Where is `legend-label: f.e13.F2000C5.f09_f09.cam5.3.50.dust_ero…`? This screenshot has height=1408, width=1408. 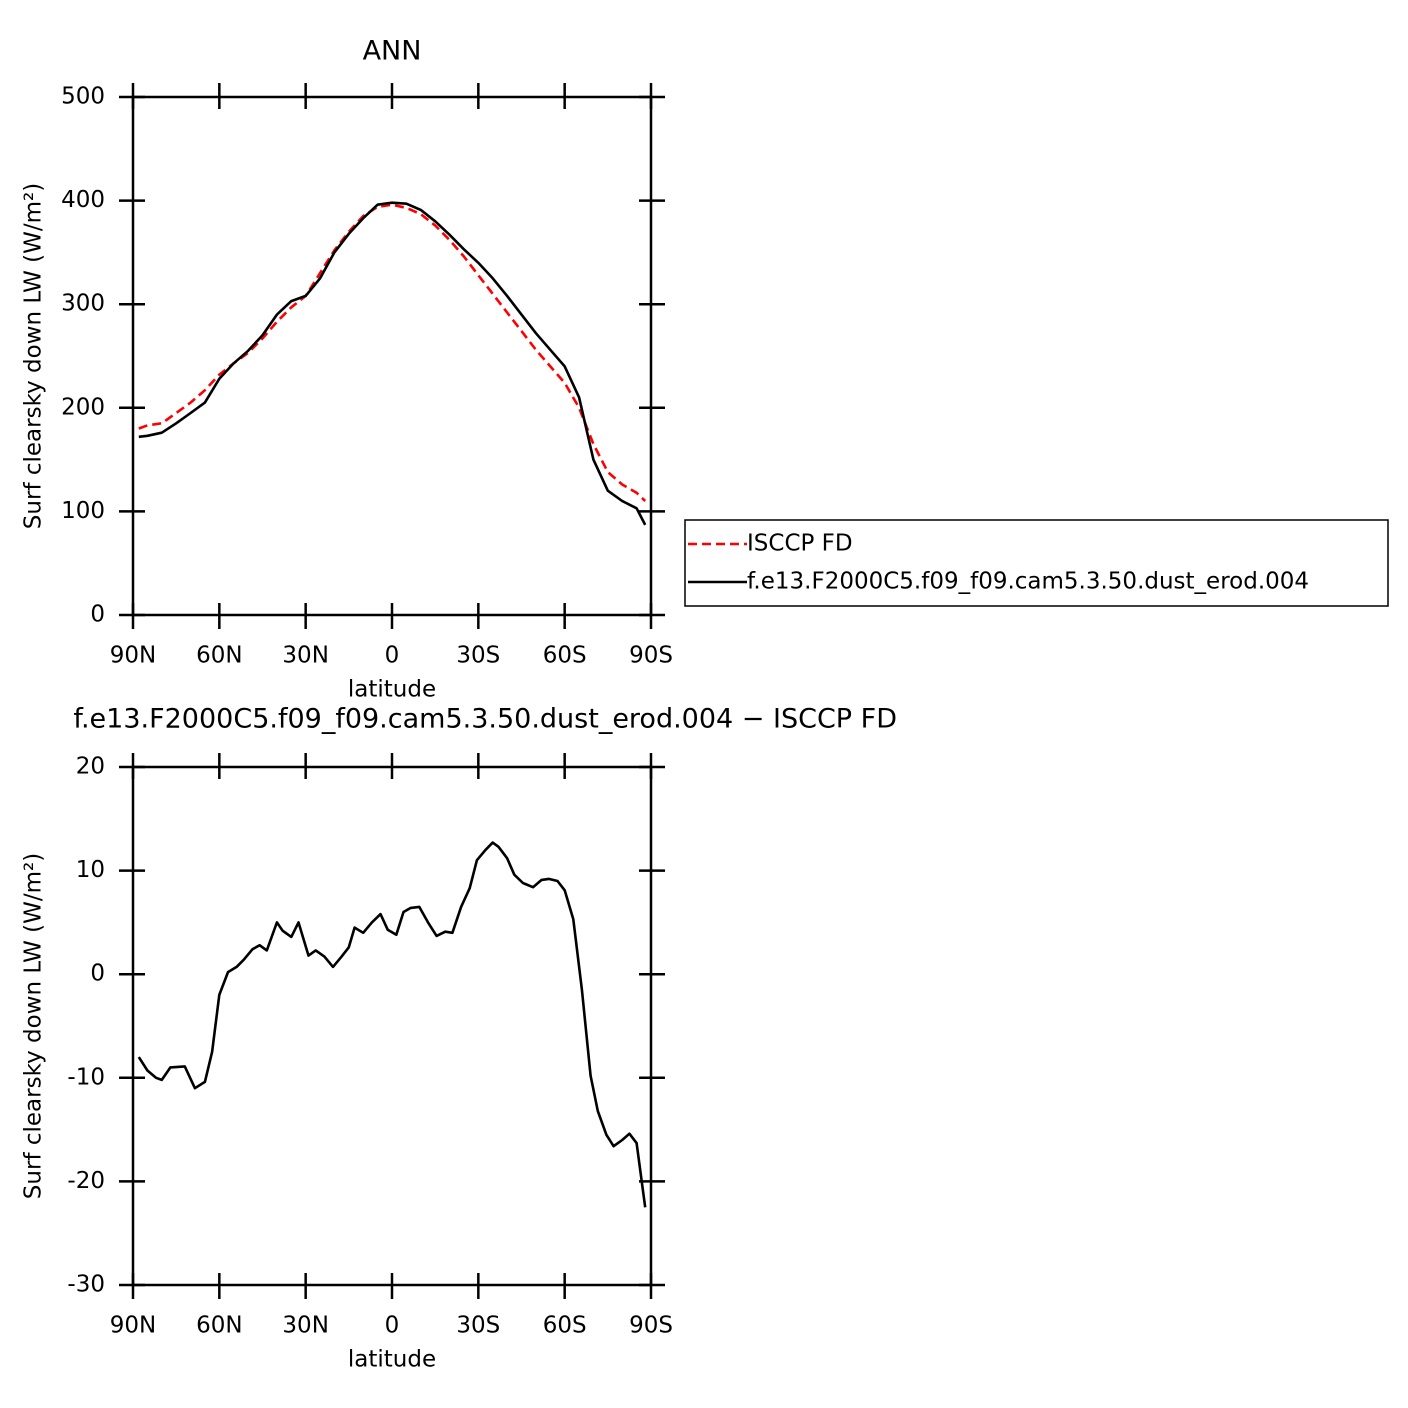 legend-label: f.e13.F2000C5.f09_f09.cam5.3.50.dust_ero… is located at coordinates (1028, 582).